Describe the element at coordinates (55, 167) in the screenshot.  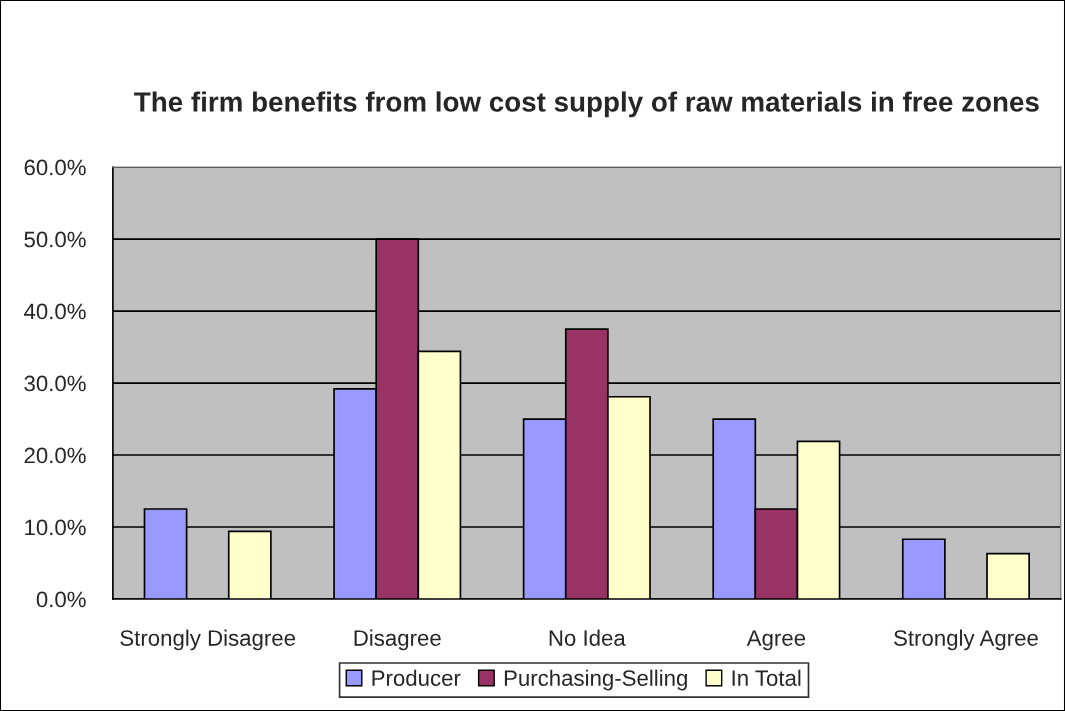
I see `y-tick-label: 60.0%` at that location.